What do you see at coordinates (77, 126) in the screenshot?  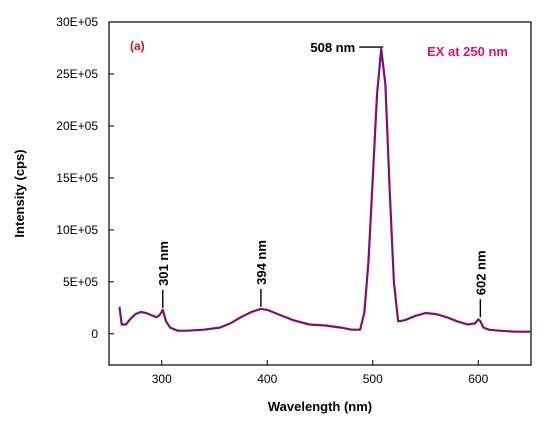 I see `y-tick-label: 20E+05` at bounding box center [77, 126].